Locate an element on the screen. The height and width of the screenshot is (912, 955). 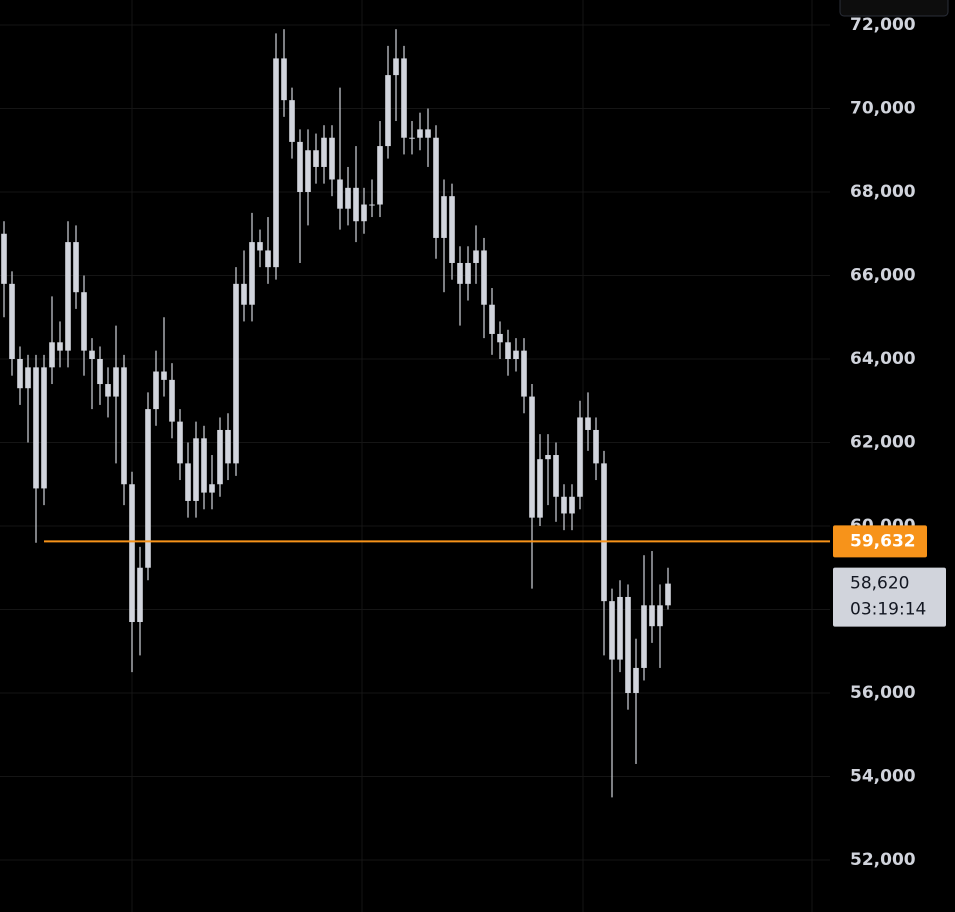
last-price-box is located at coordinates (889, 597).